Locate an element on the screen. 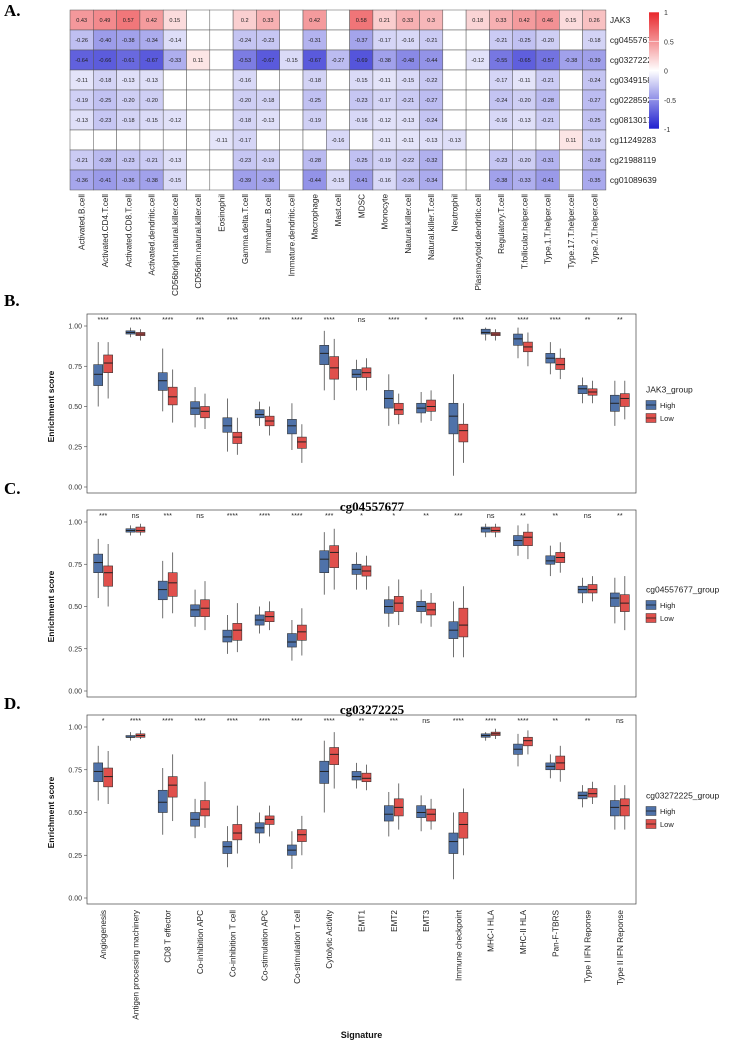 The width and height of the screenshot is (738, 1043). heatmap-cell-value: -0.33 is located at coordinates (174, 61).